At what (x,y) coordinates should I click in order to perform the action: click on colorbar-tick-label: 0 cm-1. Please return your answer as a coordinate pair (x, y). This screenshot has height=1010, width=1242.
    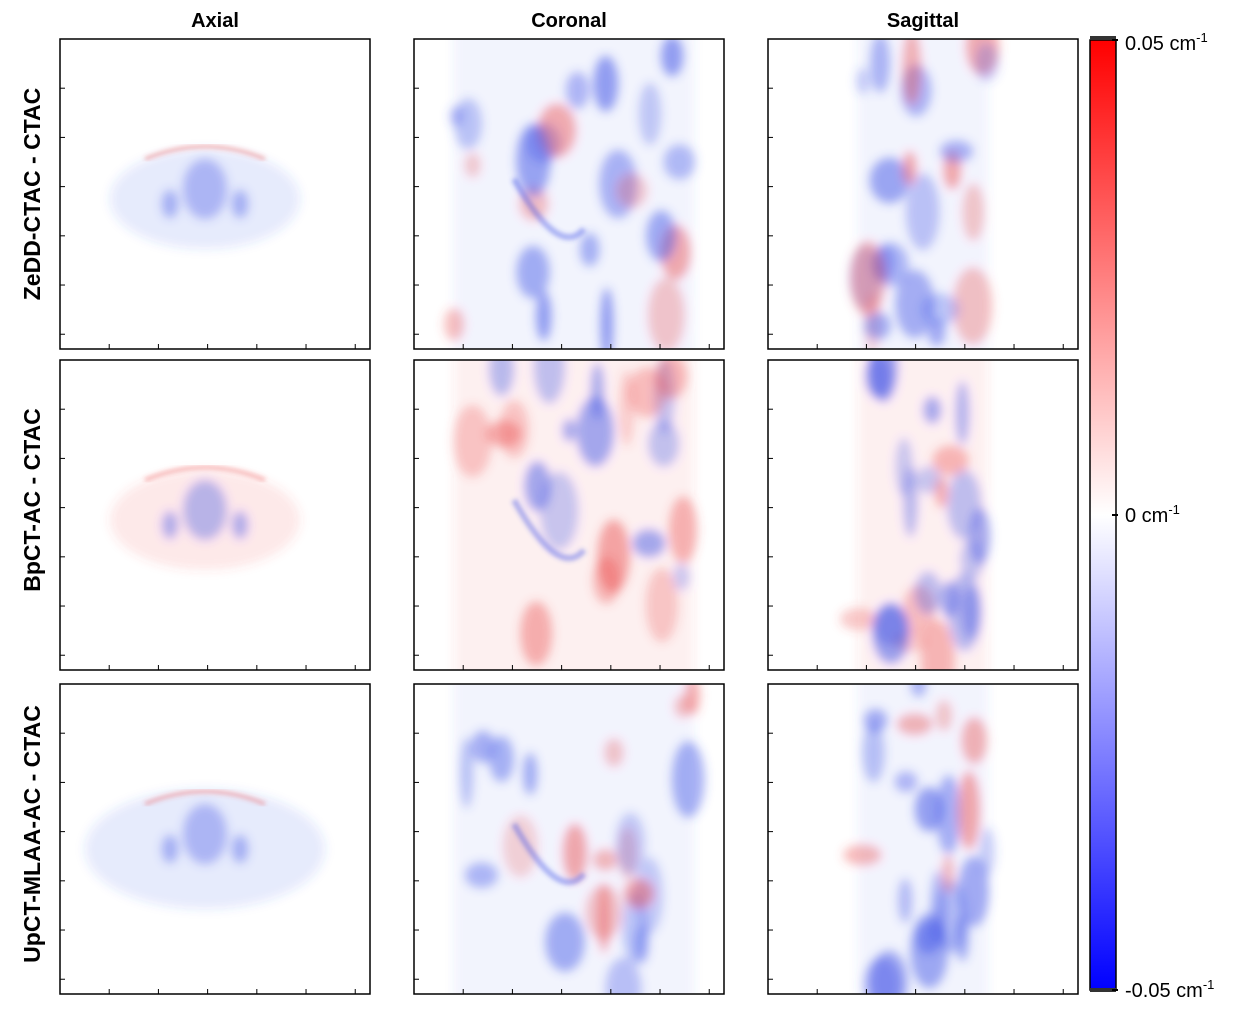
    Looking at the image, I should click on (1152, 514).